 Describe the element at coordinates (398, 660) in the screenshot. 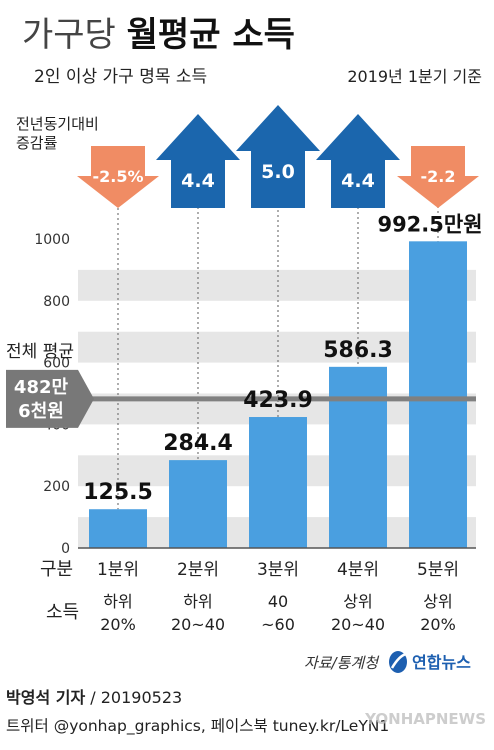

I see `yonhap-logo-swoosh` at that location.